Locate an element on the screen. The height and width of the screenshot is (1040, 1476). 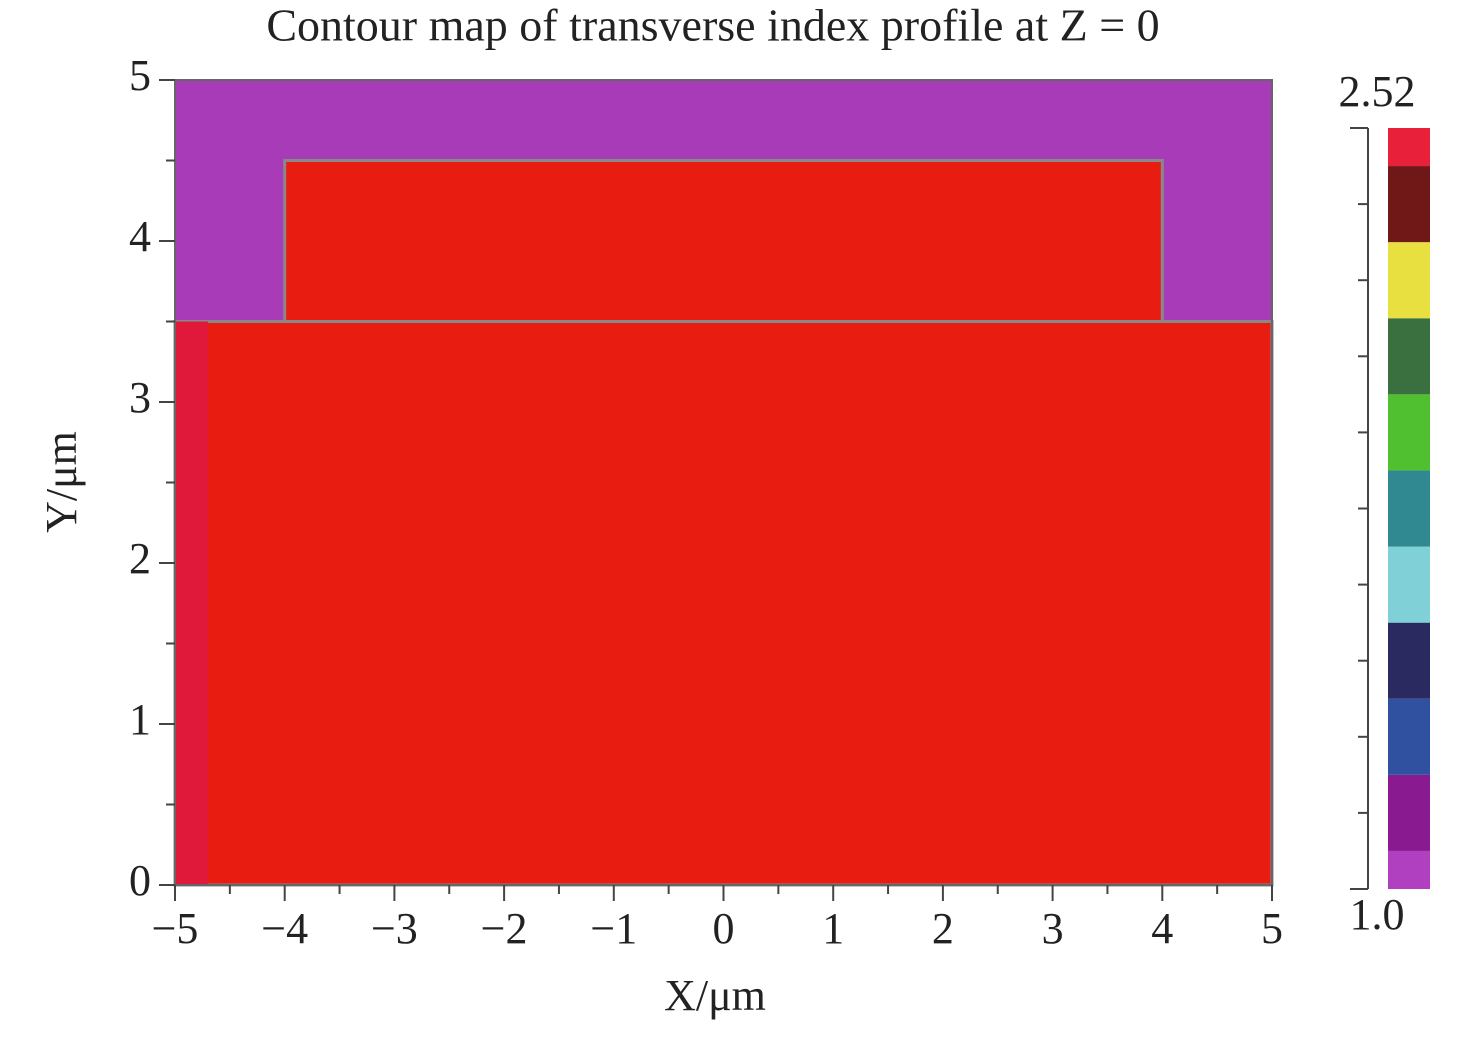
y-tick-label: 3 is located at coordinates (140, 397).